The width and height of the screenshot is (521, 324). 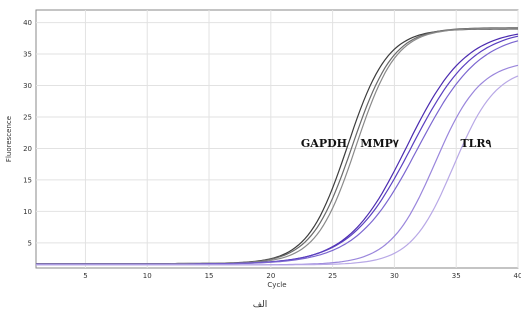 What do you see at coordinates (379, 143) in the screenshot?
I see `annotation-label: MMP٧` at bounding box center [379, 143].